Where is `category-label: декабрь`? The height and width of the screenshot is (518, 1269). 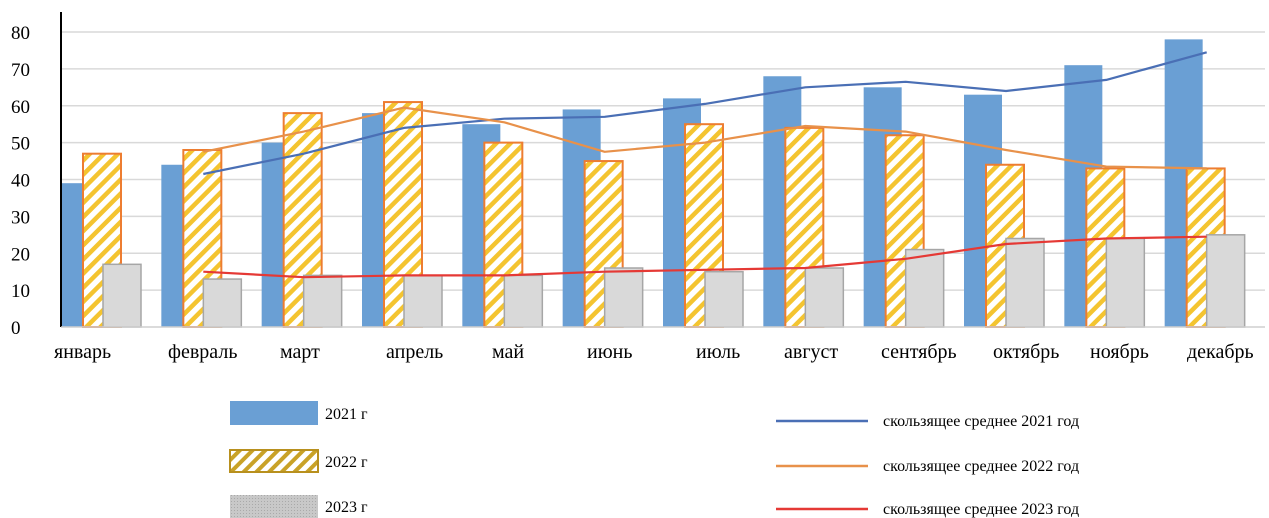
category-label: декабрь is located at coordinates (1220, 352).